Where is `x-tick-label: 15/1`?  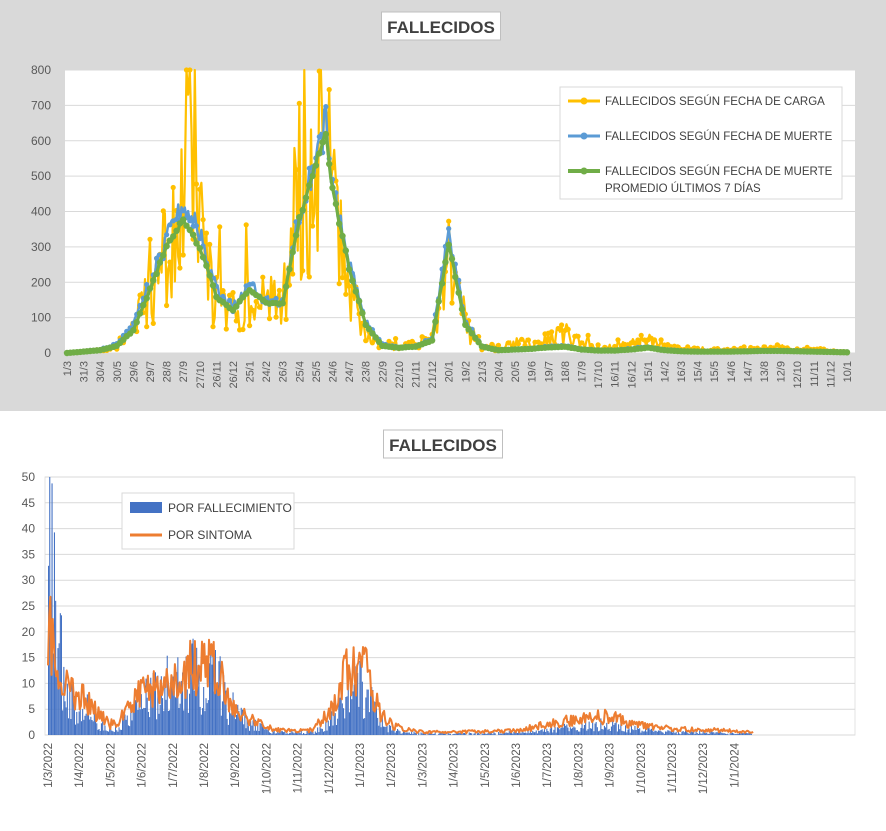 x-tick-label: 15/1 is located at coordinates (649, 371).